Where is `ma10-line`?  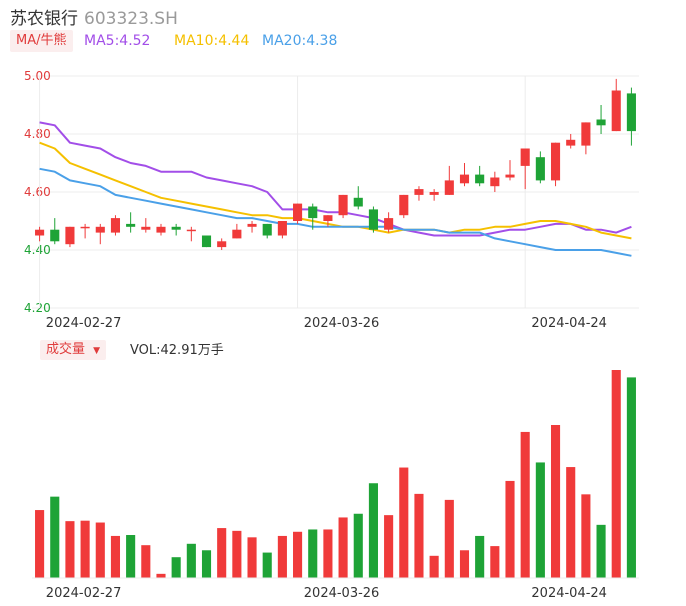
ma10-line is located at coordinates (335, 190).